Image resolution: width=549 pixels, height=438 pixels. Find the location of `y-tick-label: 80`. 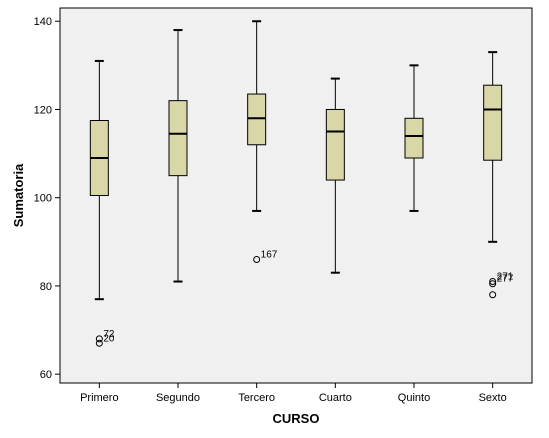

y-tick-label: 80 is located at coordinates (46, 287).